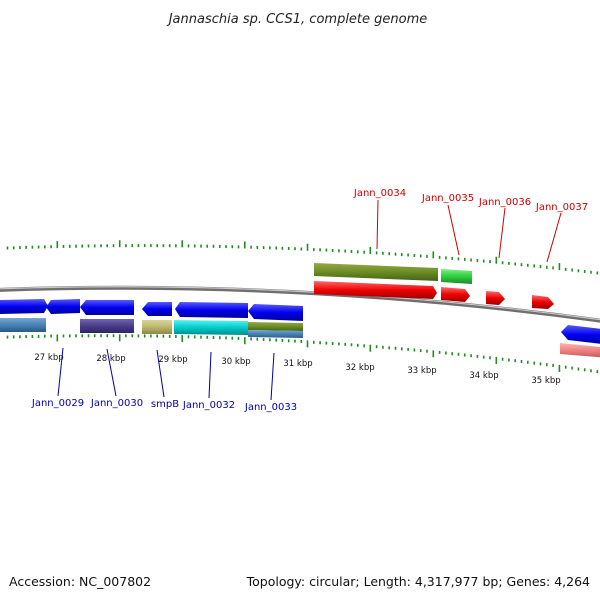 The width and height of the screenshot is (600, 600). I want to click on gene-label-jann-0030: Jann_0030, so click(116, 403).